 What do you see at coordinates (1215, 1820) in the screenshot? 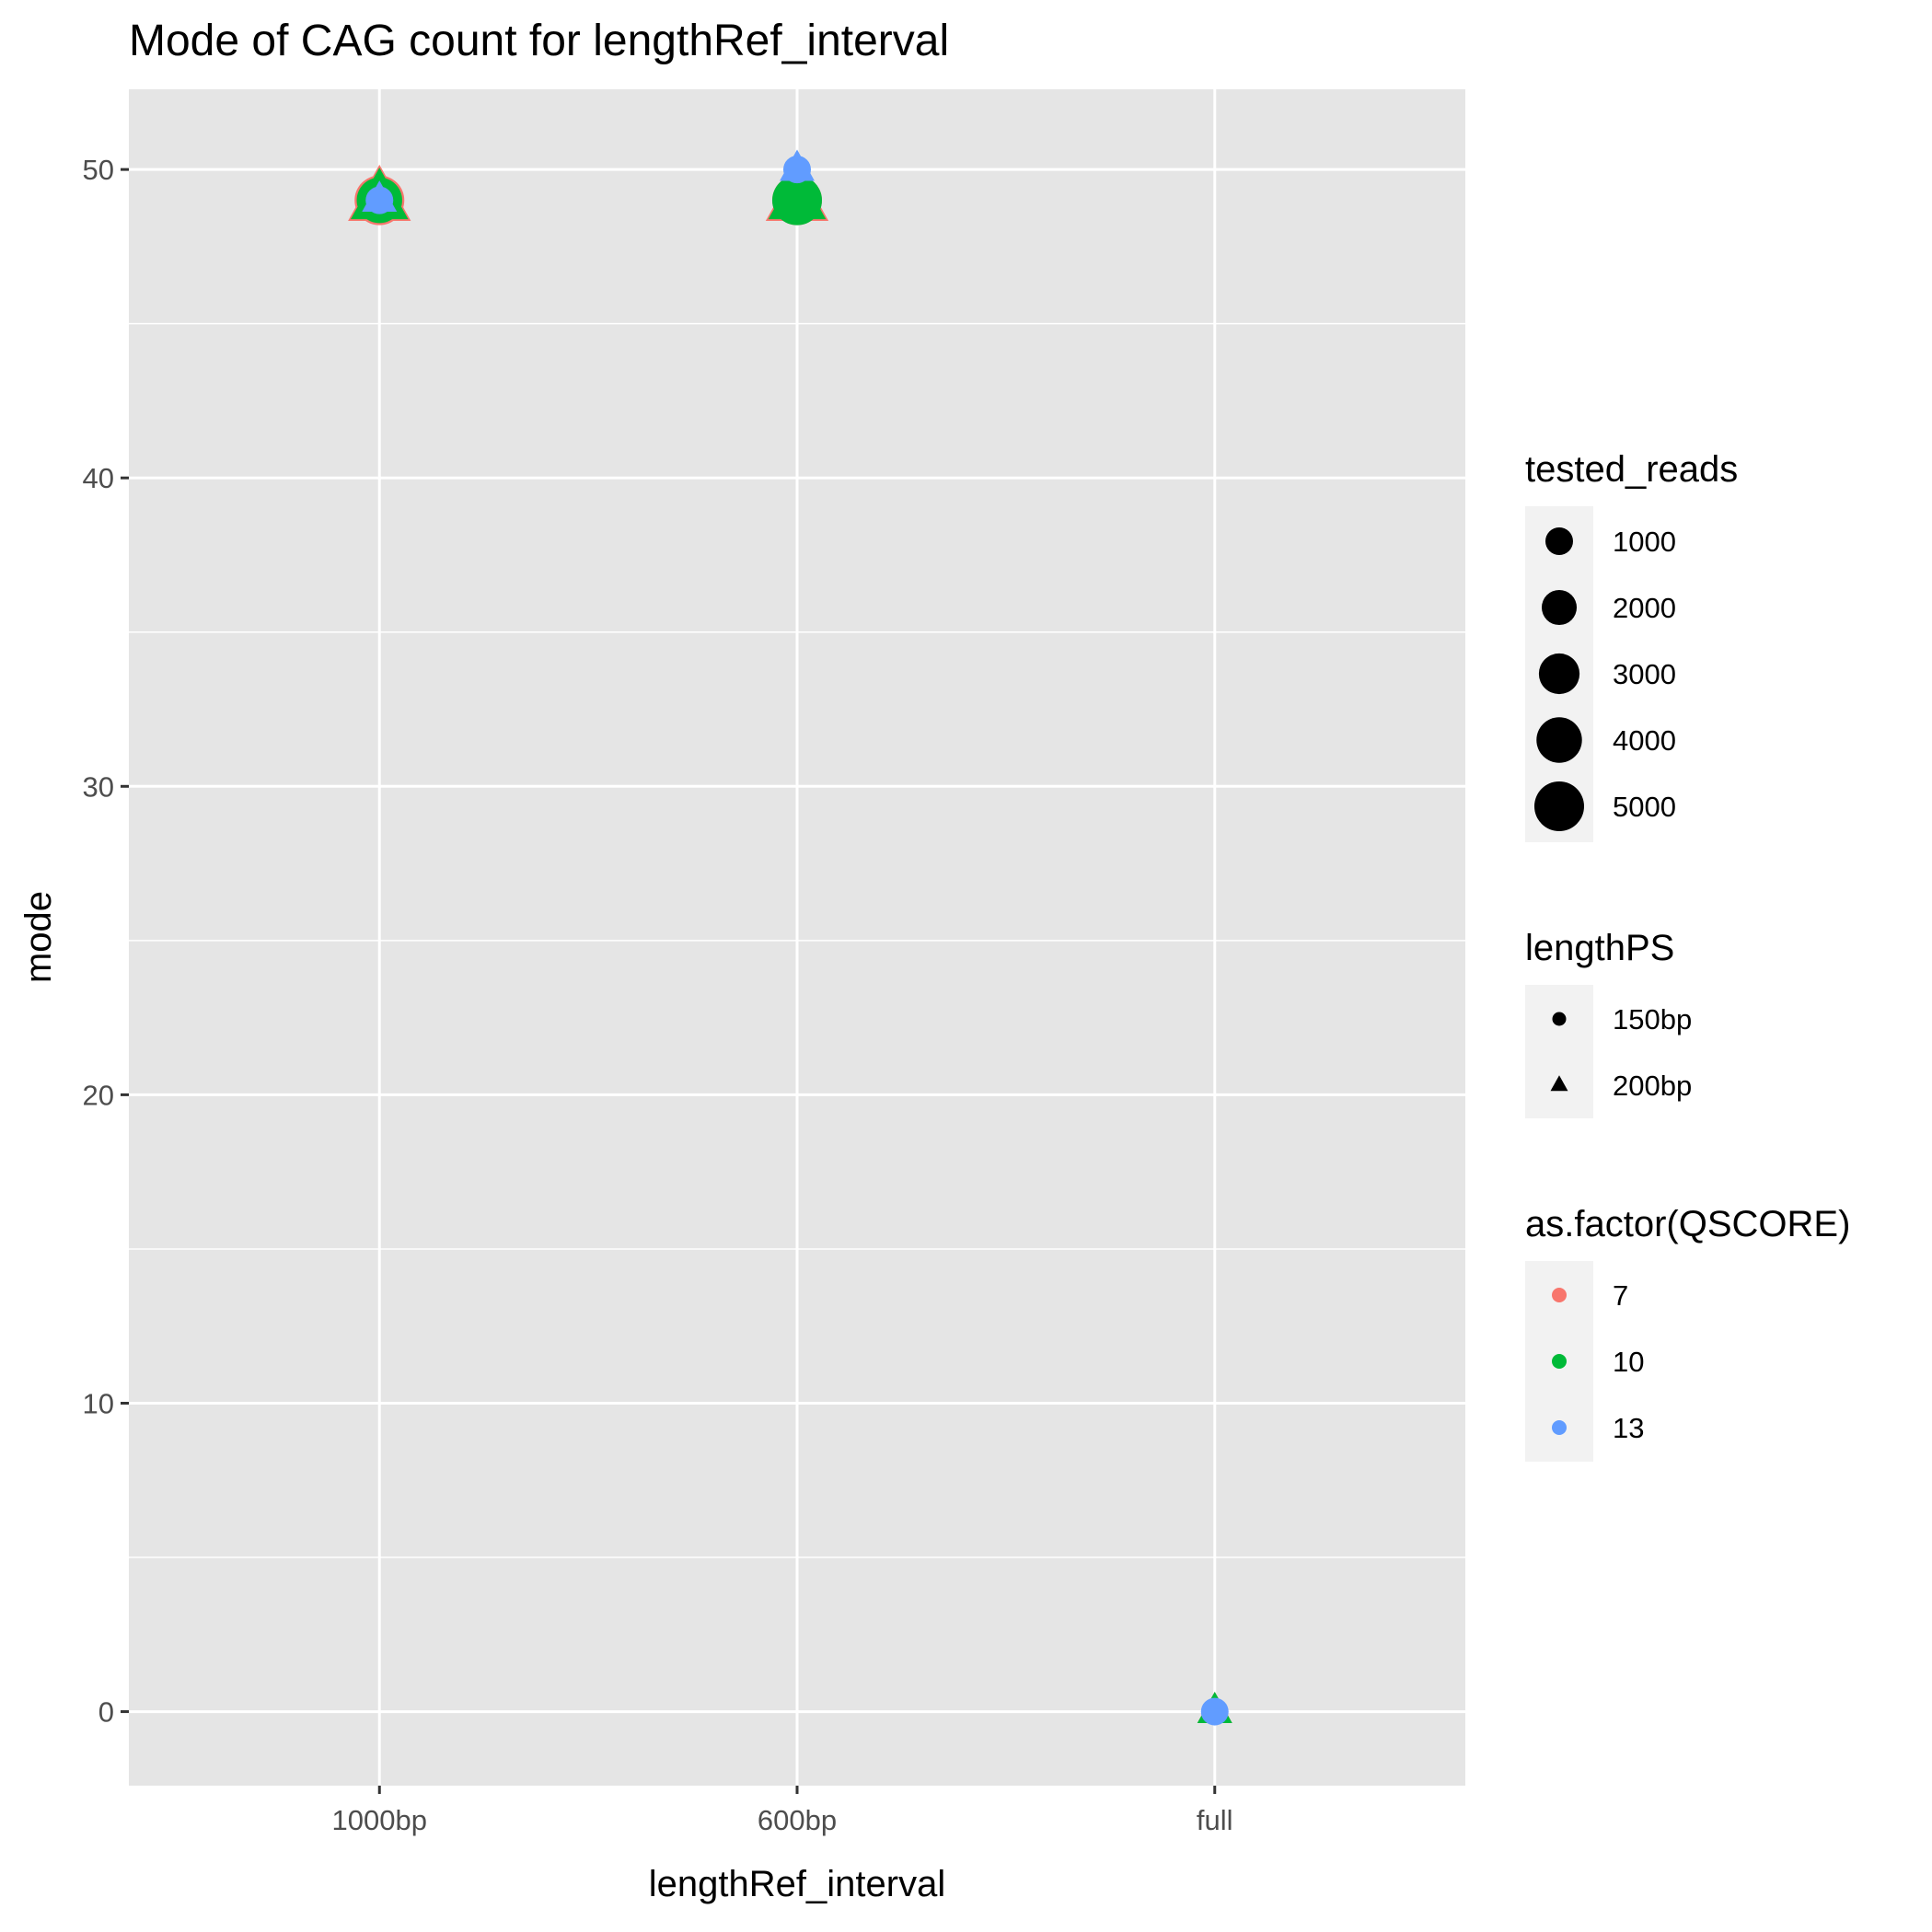
I see `x-tick-label: full` at bounding box center [1215, 1820].